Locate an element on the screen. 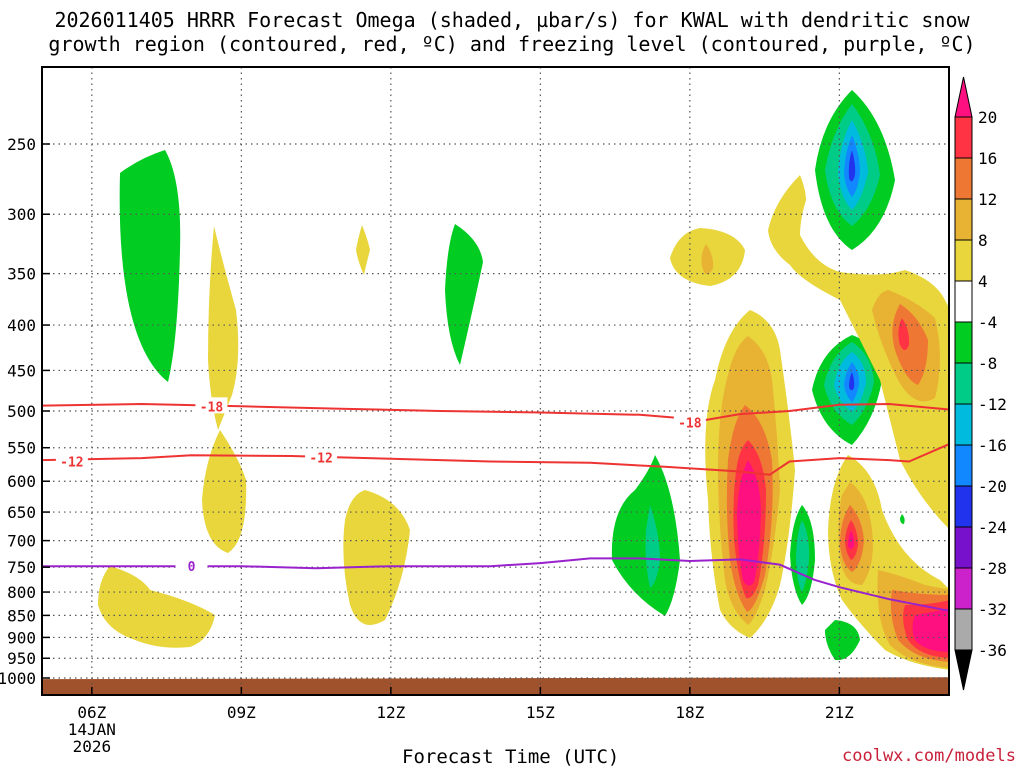 Image resolution: width=1024 pixels, height=768 pixels. colorbar-label: 12 is located at coordinates (987, 199).